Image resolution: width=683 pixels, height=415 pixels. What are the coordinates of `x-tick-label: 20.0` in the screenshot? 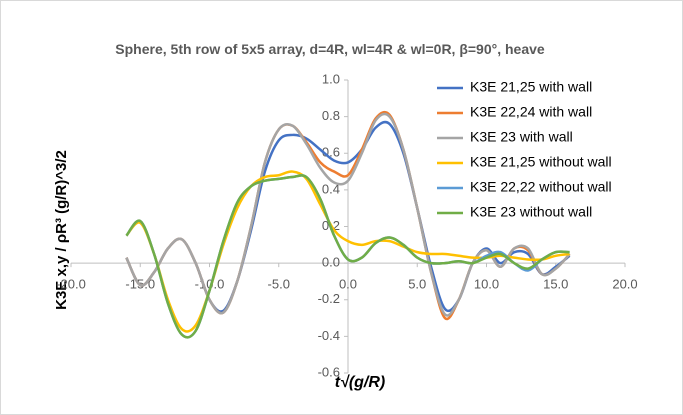 It's located at (624, 284).